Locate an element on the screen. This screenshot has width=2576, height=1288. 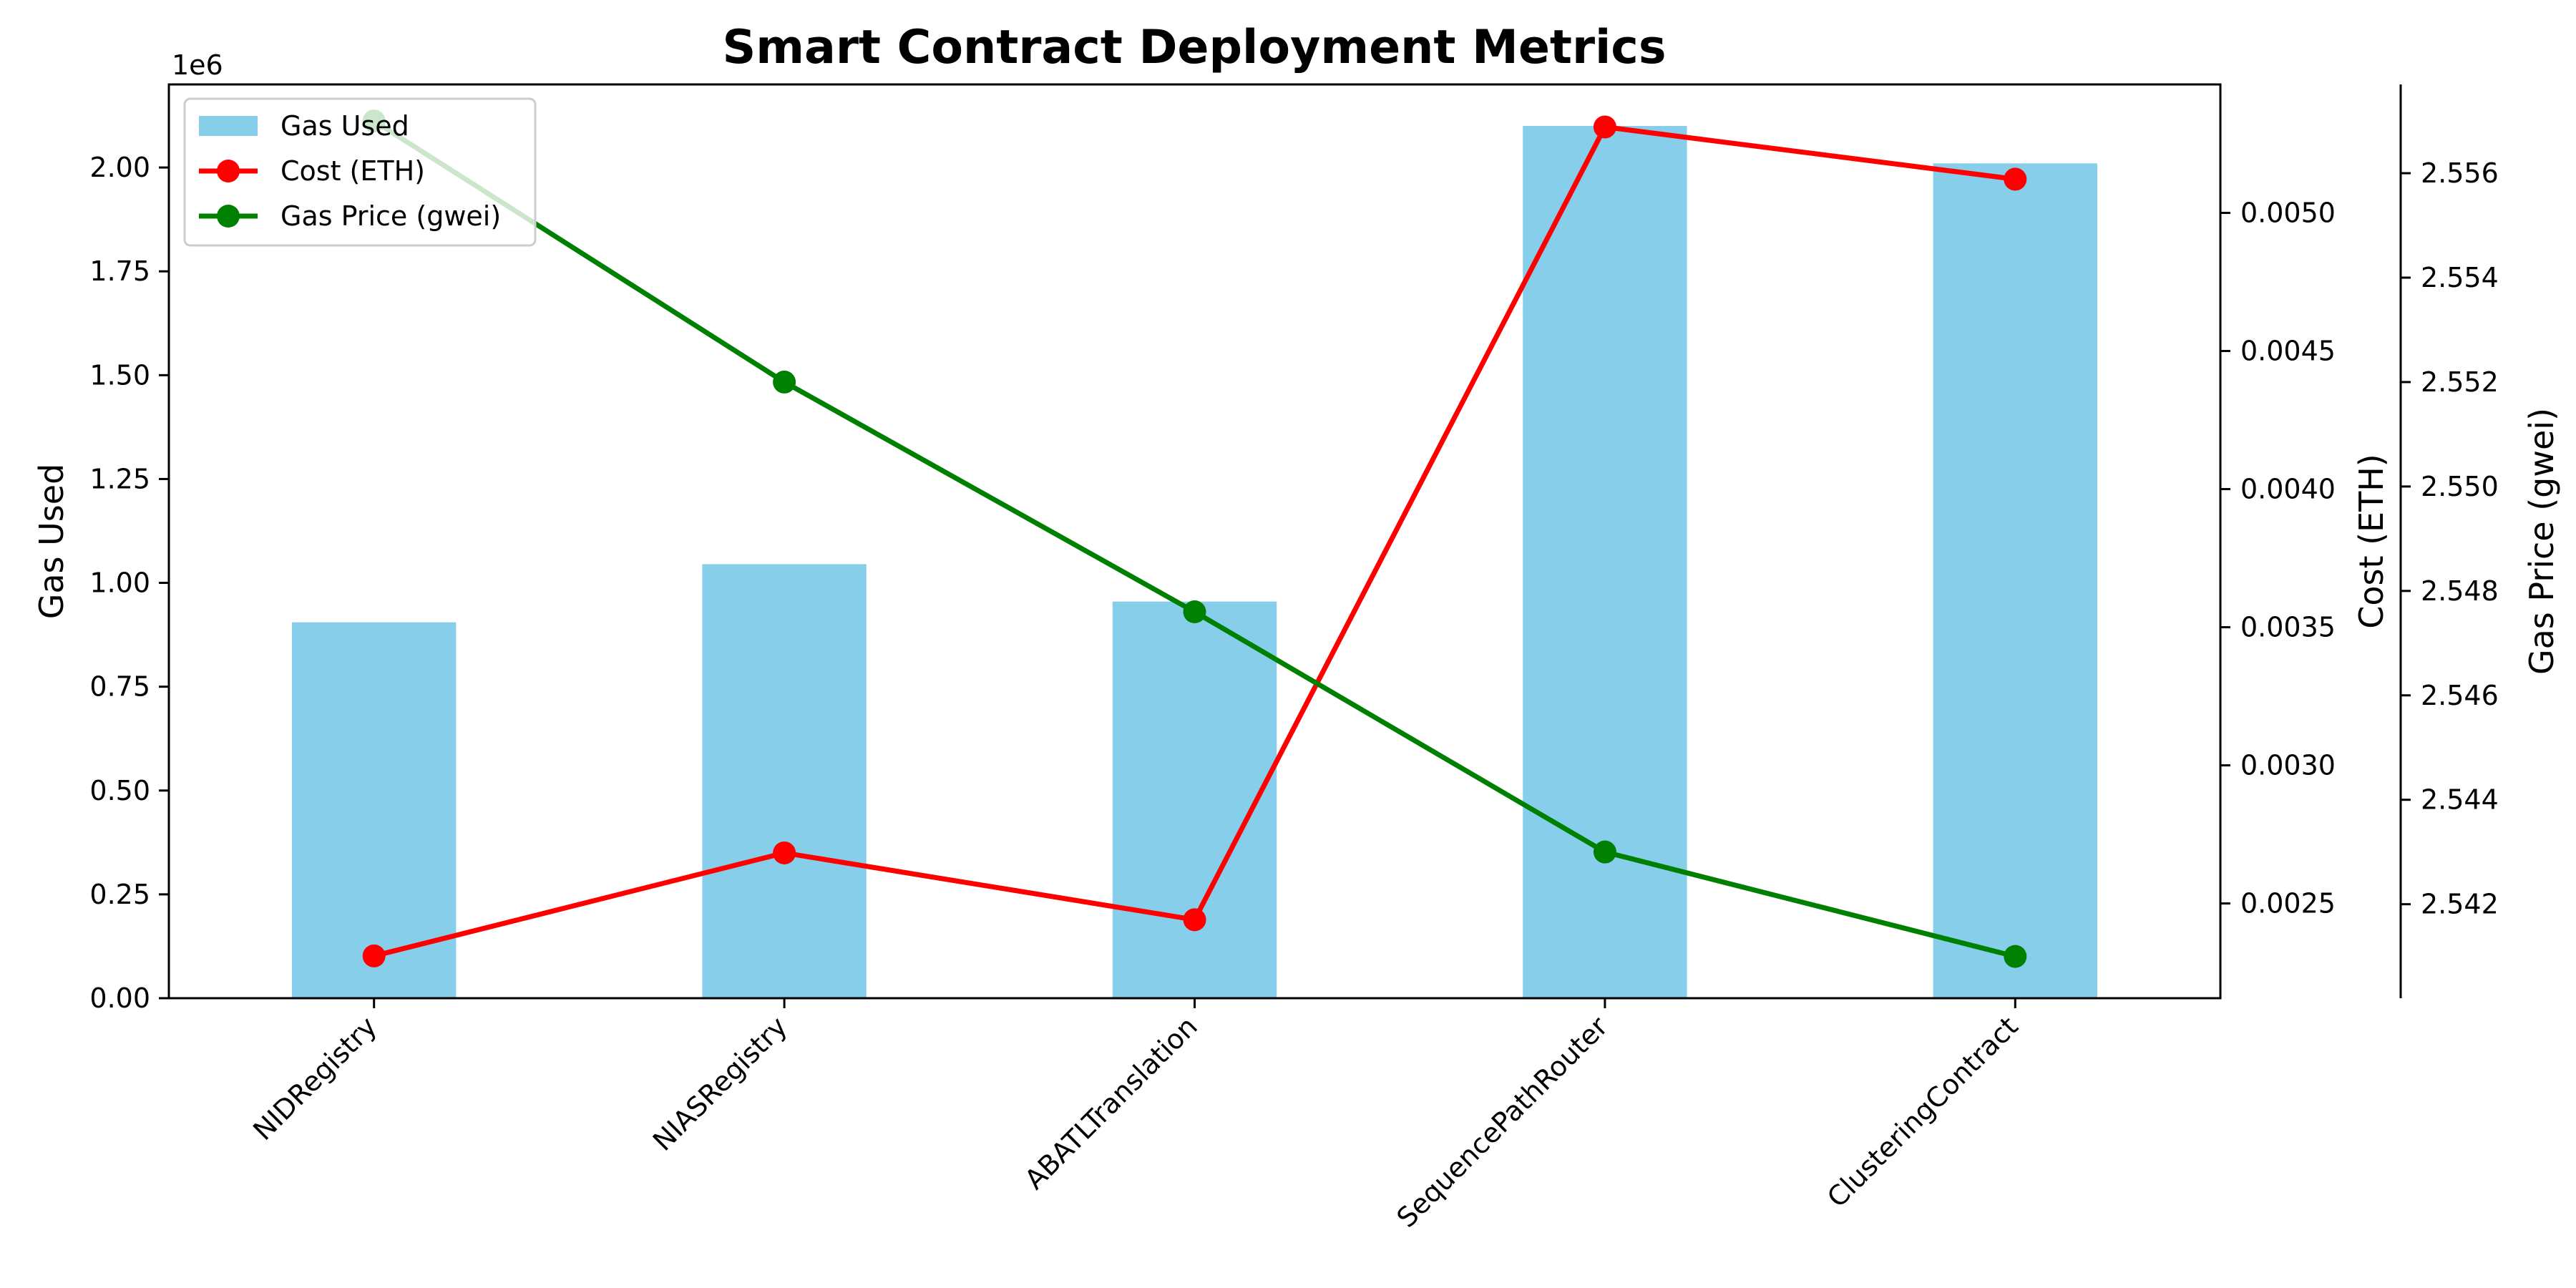
right1-tick-label: 0.0040 is located at coordinates (2288, 489).